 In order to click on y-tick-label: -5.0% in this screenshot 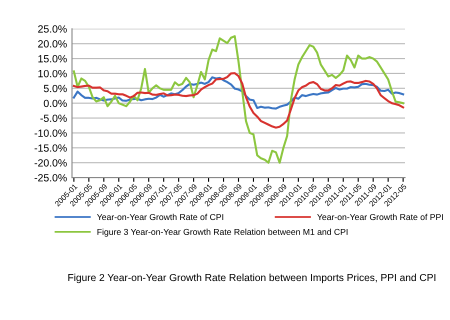, I will do `click(53, 118)`.